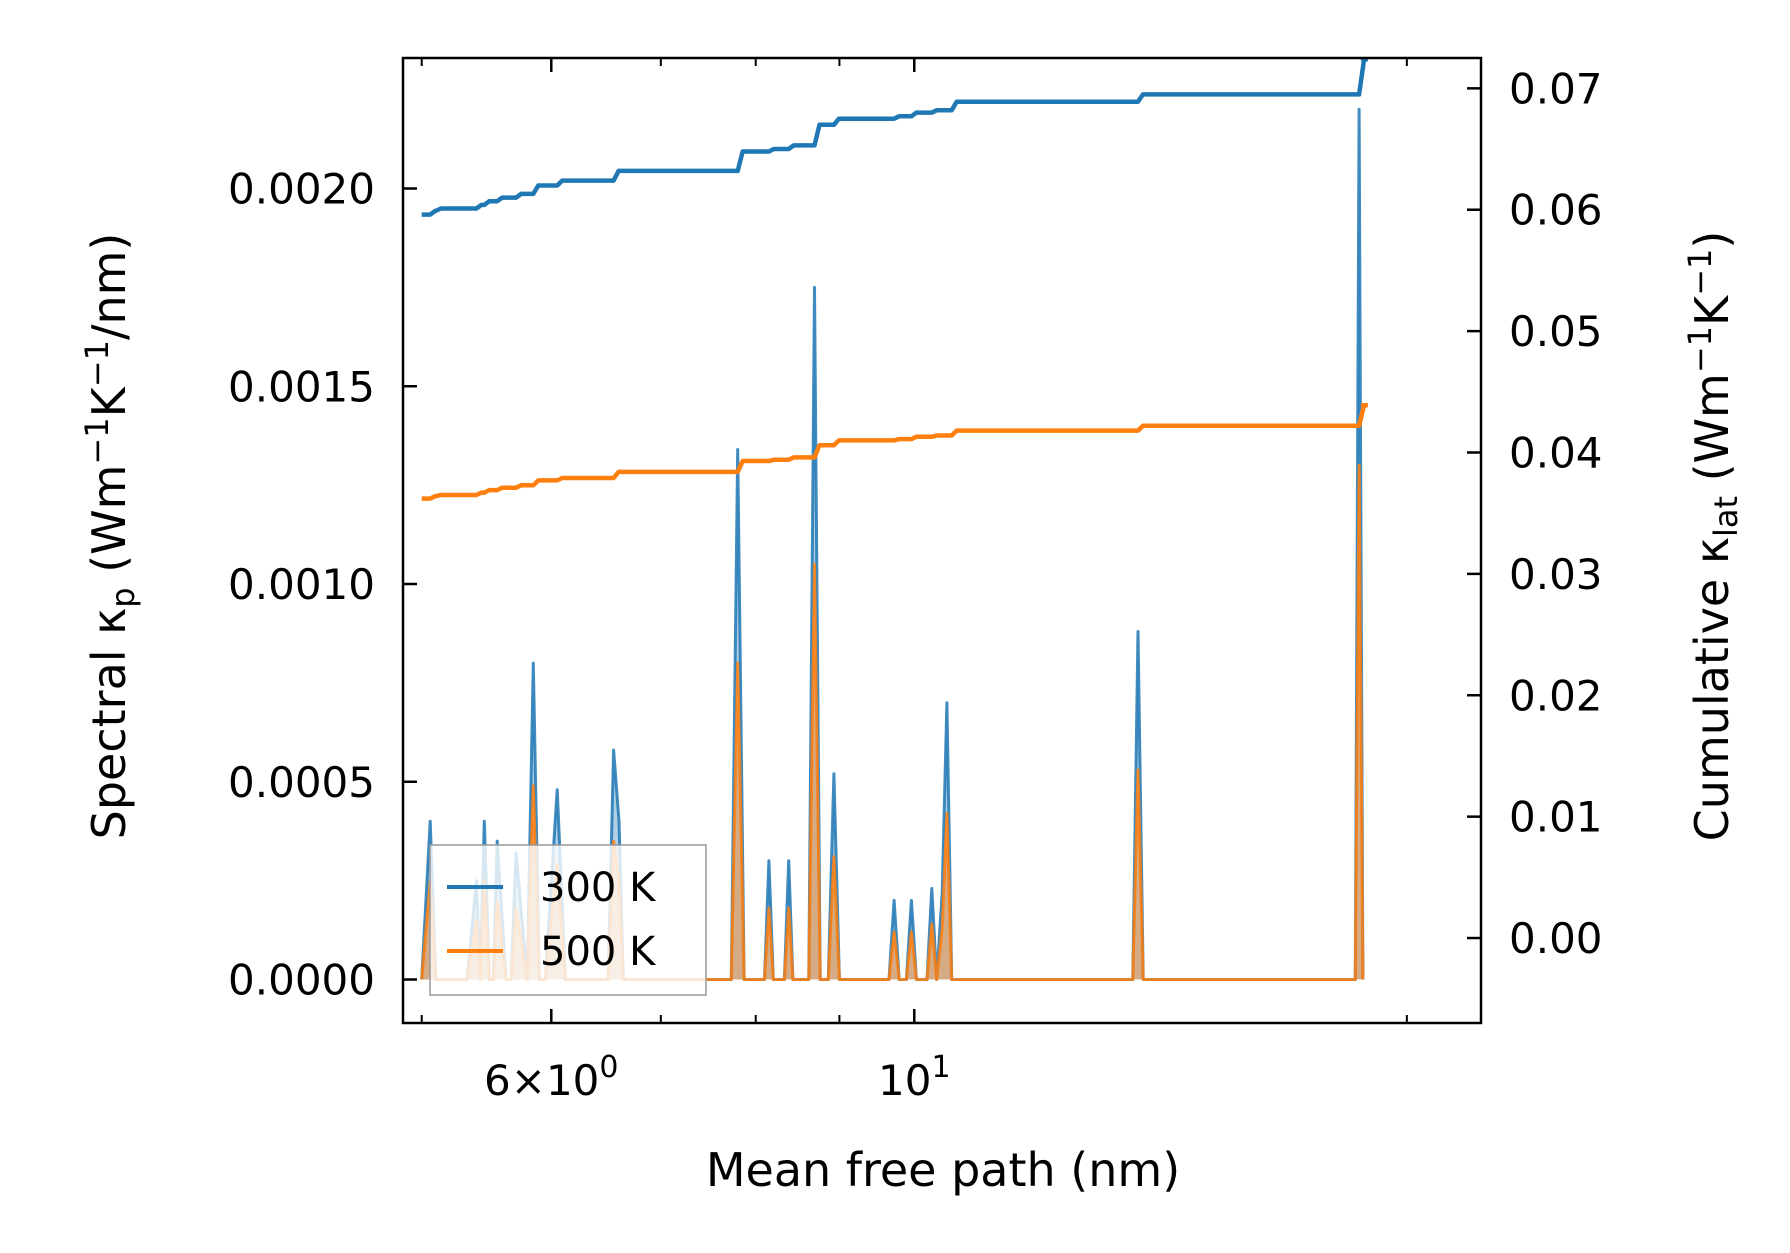 Image resolution: width=1790 pixels, height=1253 pixels. Describe the element at coordinates (301, 189) in the screenshot. I see `y-left-tick-label: 0.0020` at that location.